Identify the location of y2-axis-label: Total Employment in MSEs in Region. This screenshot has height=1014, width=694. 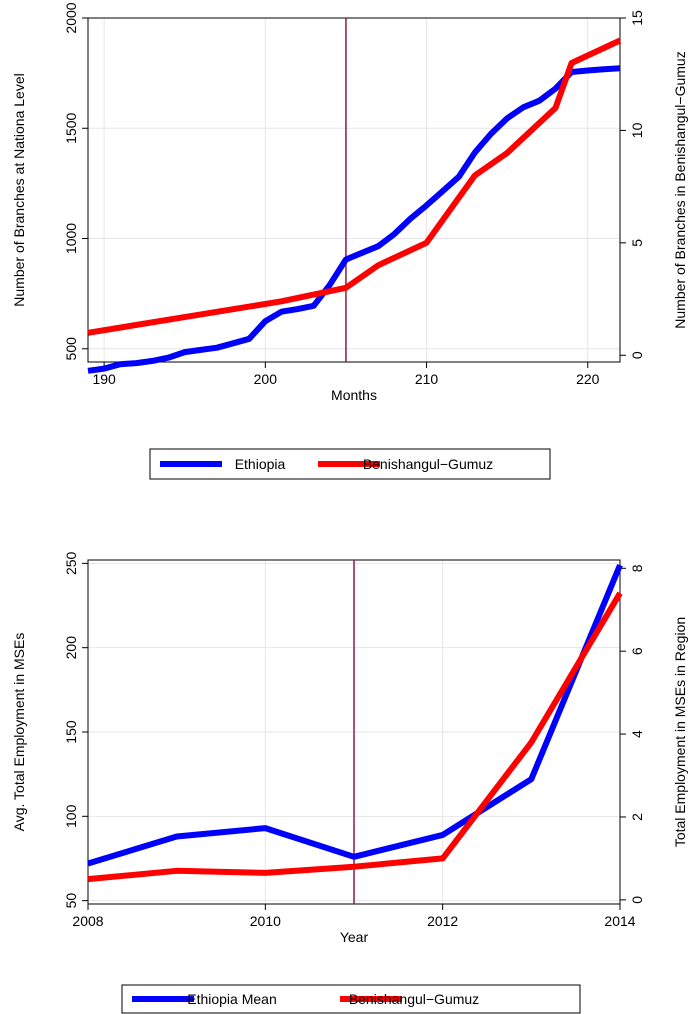
(680, 732).